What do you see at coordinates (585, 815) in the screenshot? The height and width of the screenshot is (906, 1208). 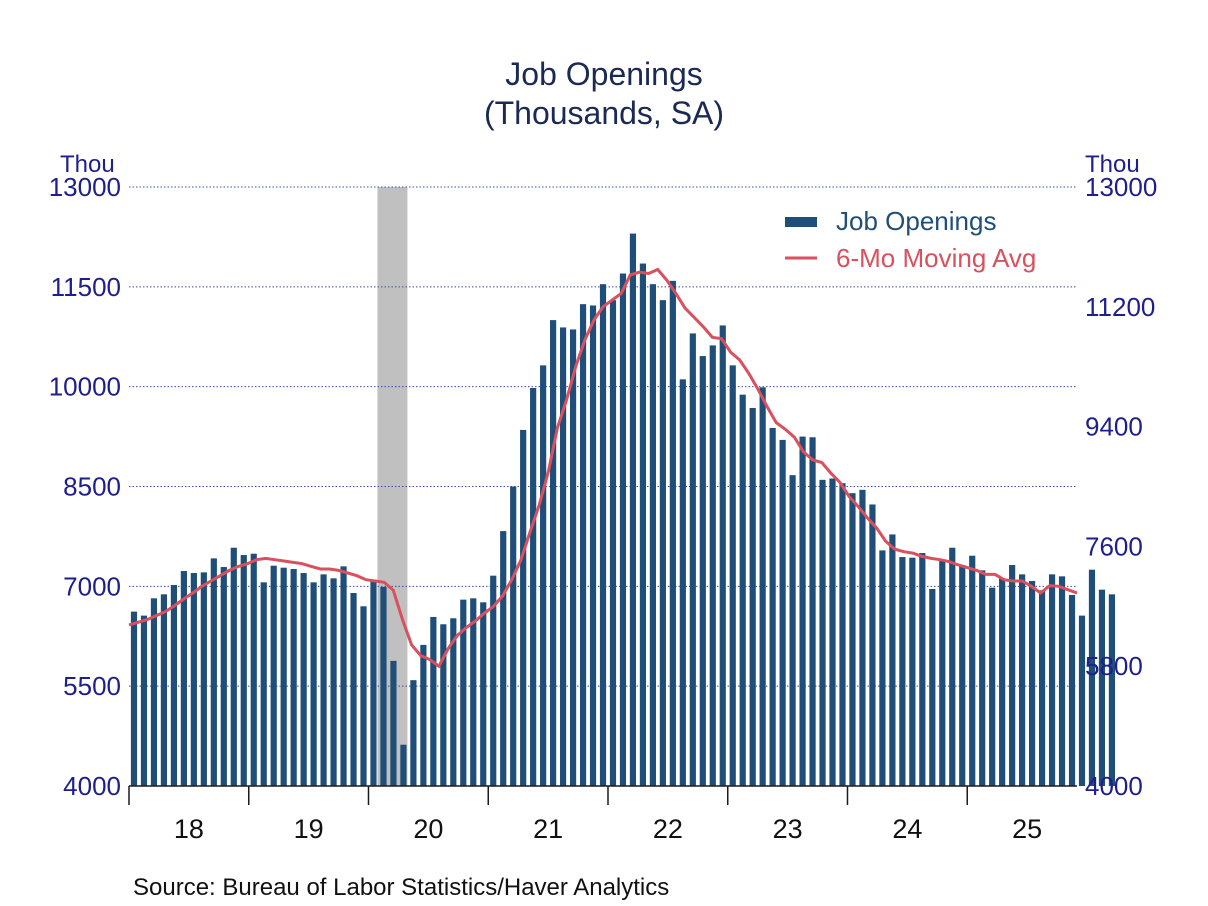 I see `x-ticks: 18 19 20 21 22 23 24 25` at bounding box center [585, 815].